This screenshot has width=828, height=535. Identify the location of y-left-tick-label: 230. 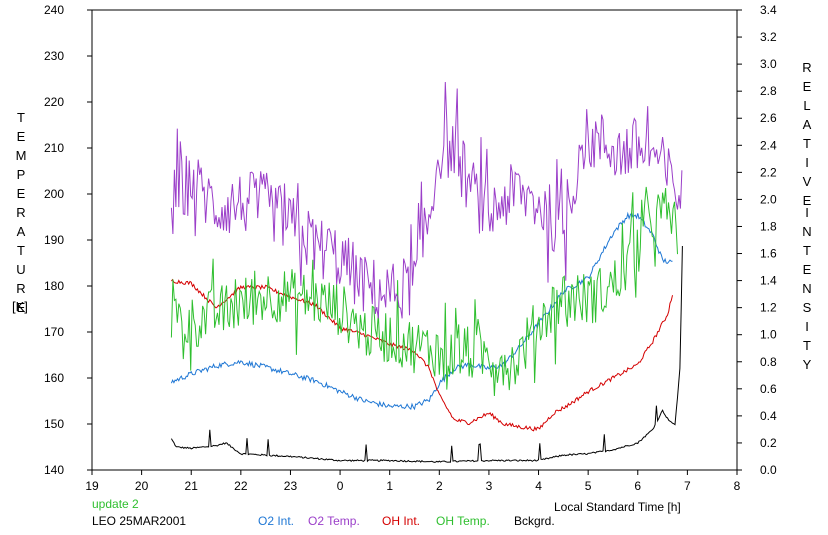
(54, 56).